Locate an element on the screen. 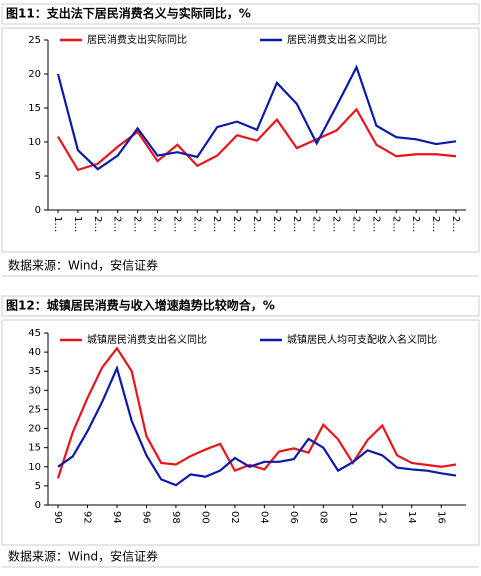 The image size is (481, 576). x-tick-label: 92 is located at coordinates (86, 517).